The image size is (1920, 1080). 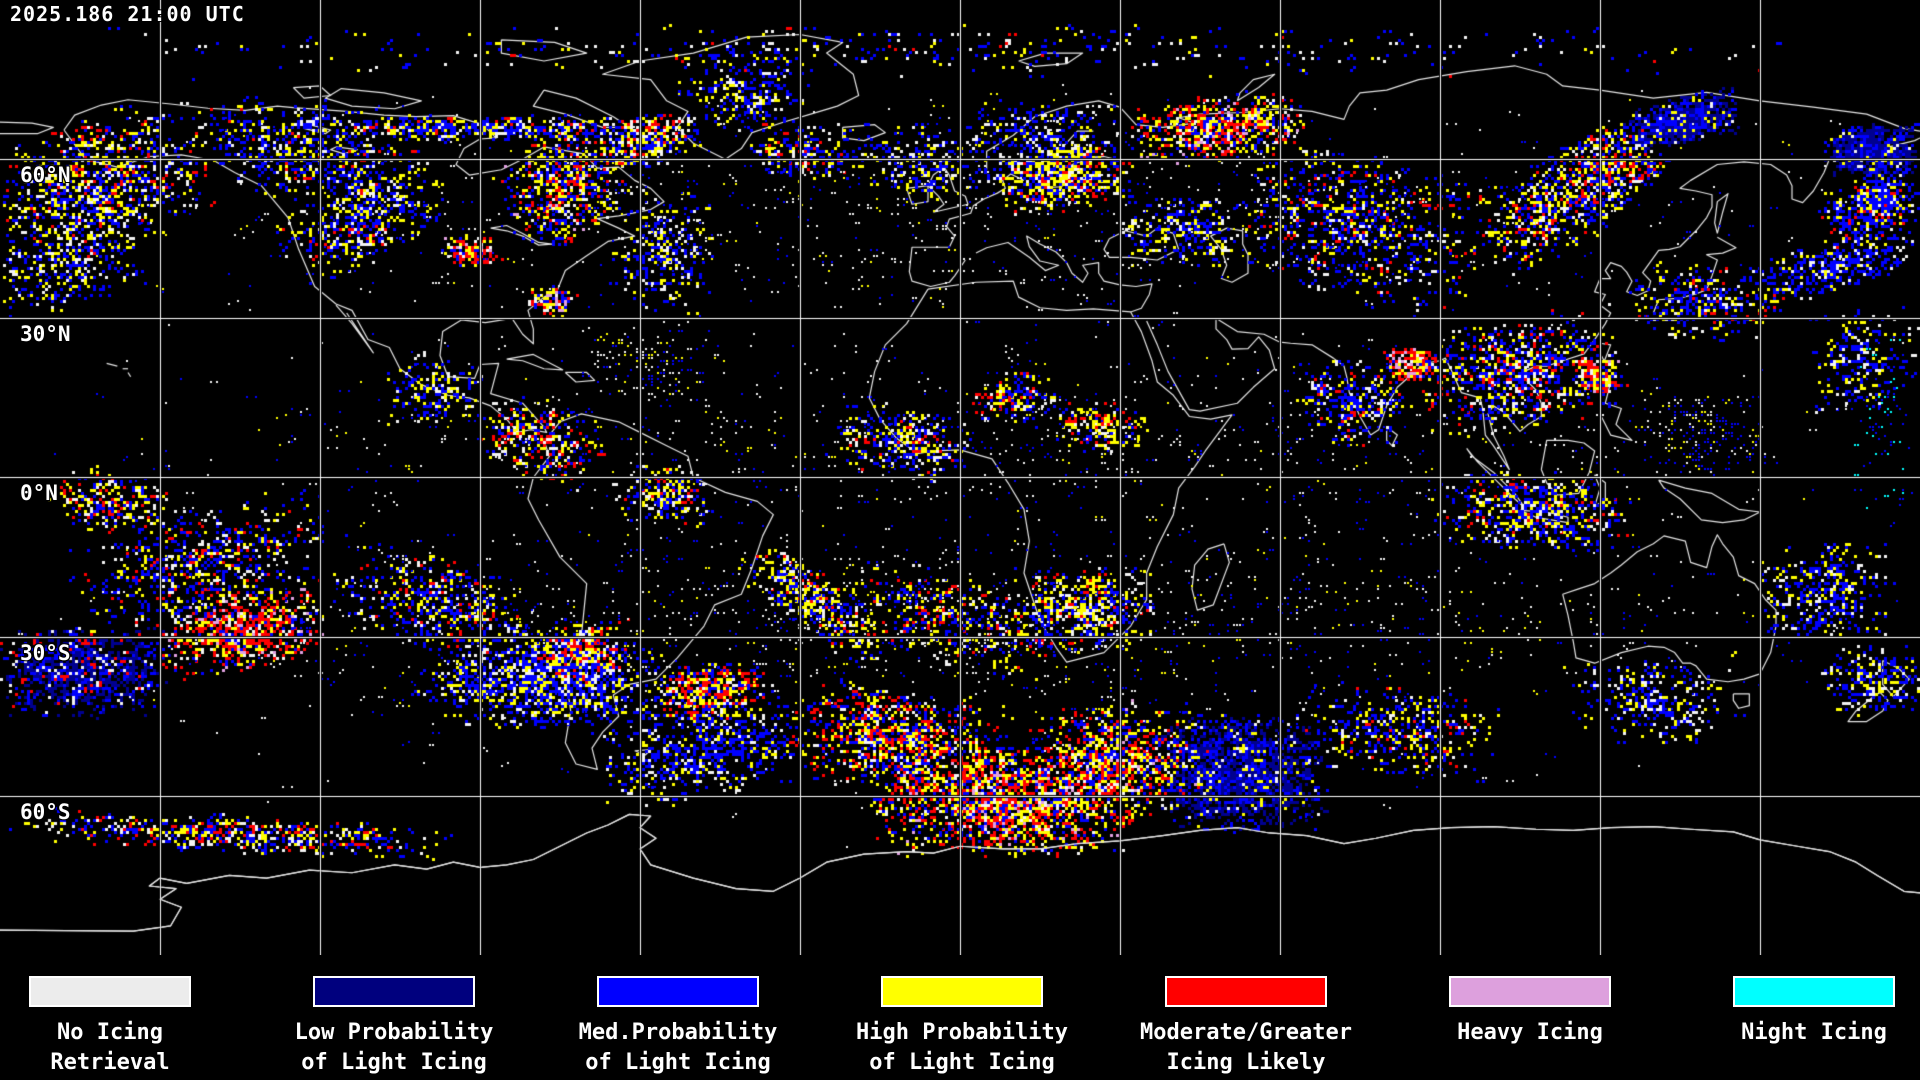 I want to click on legend-item: Moderate/Greater Icing Likely, so click(x=1246, y=1027).